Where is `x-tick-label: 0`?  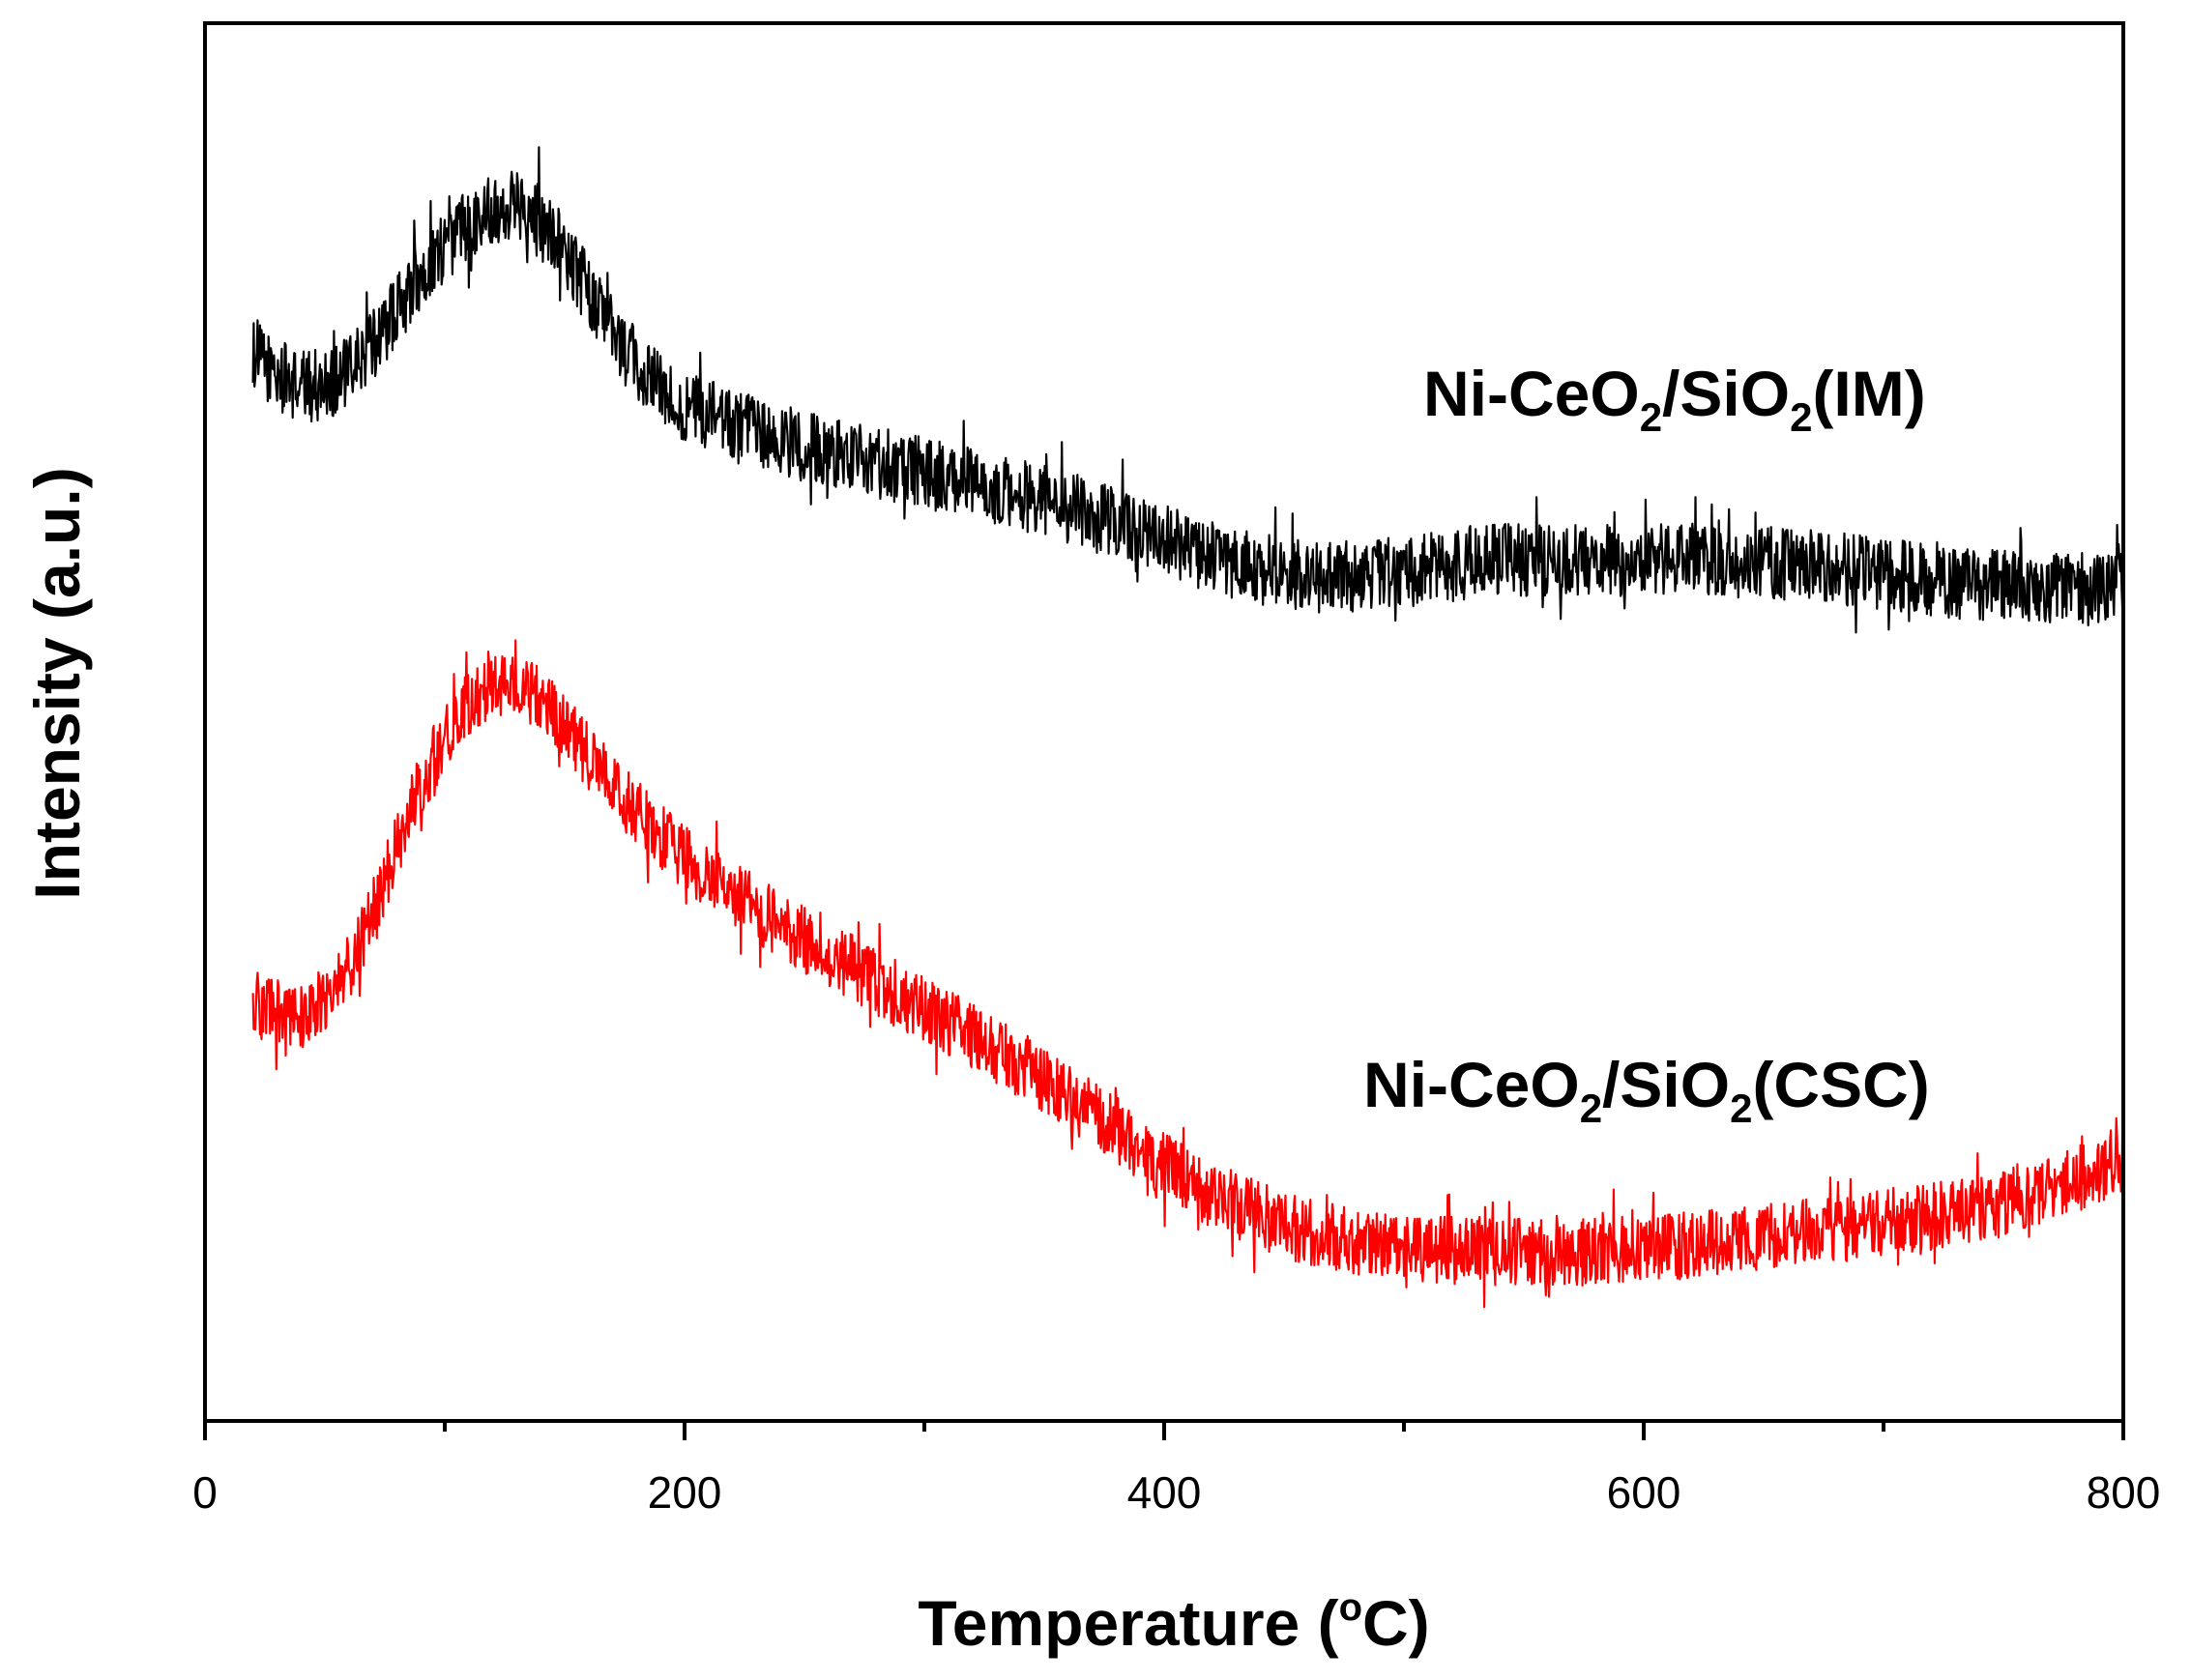 x-tick-label: 0 is located at coordinates (205, 1492).